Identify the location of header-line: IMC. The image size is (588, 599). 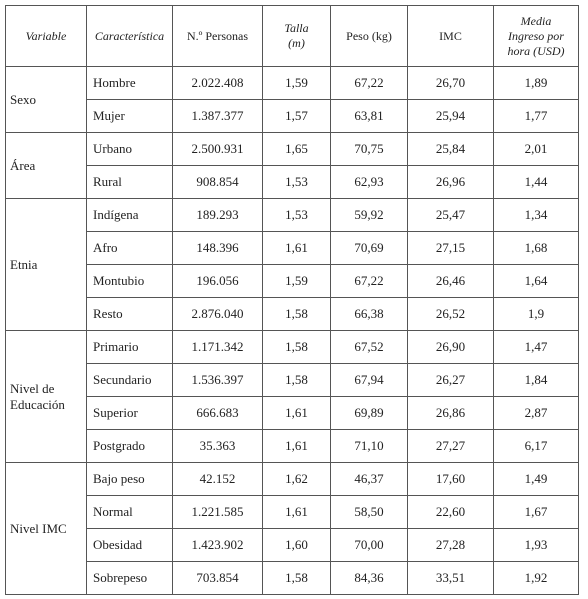
(450, 35).